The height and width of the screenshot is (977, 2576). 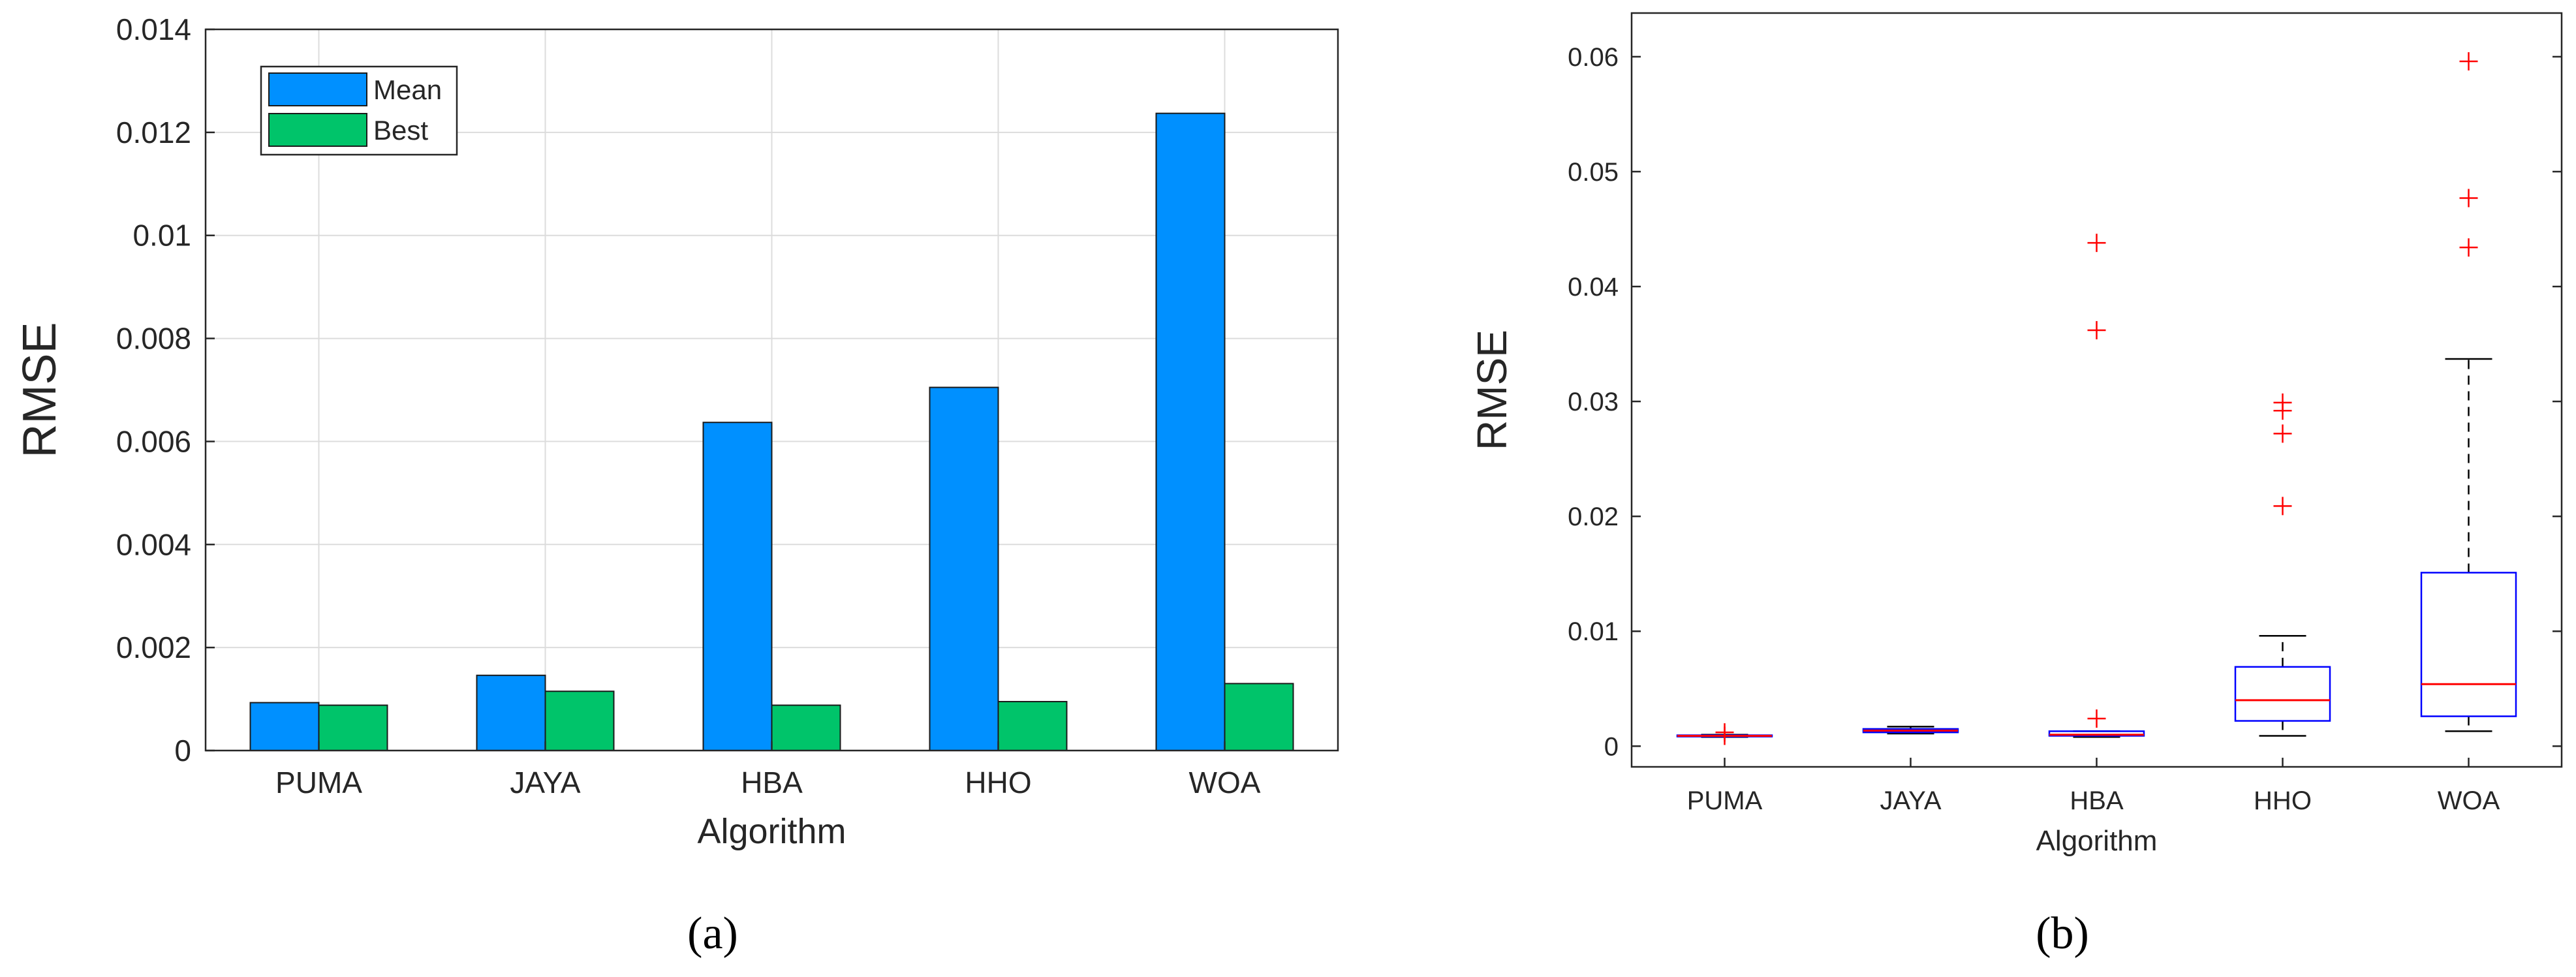 I want to click on bar-best-puma, so click(x=353, y=727).